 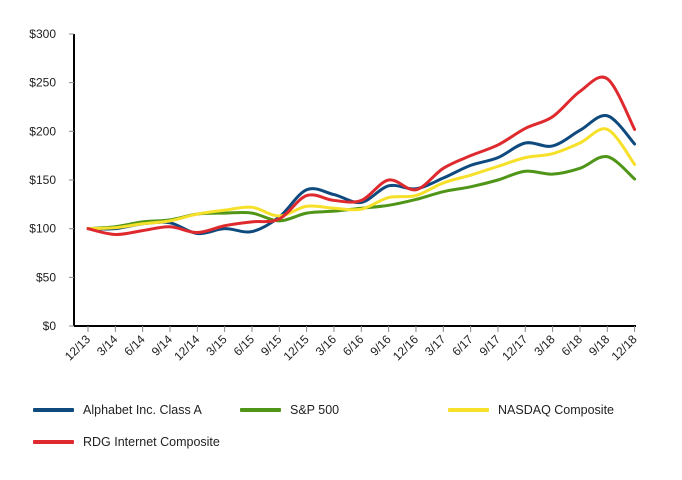 I want to click on y-tick-label: $100, so click(x=42, y=229).